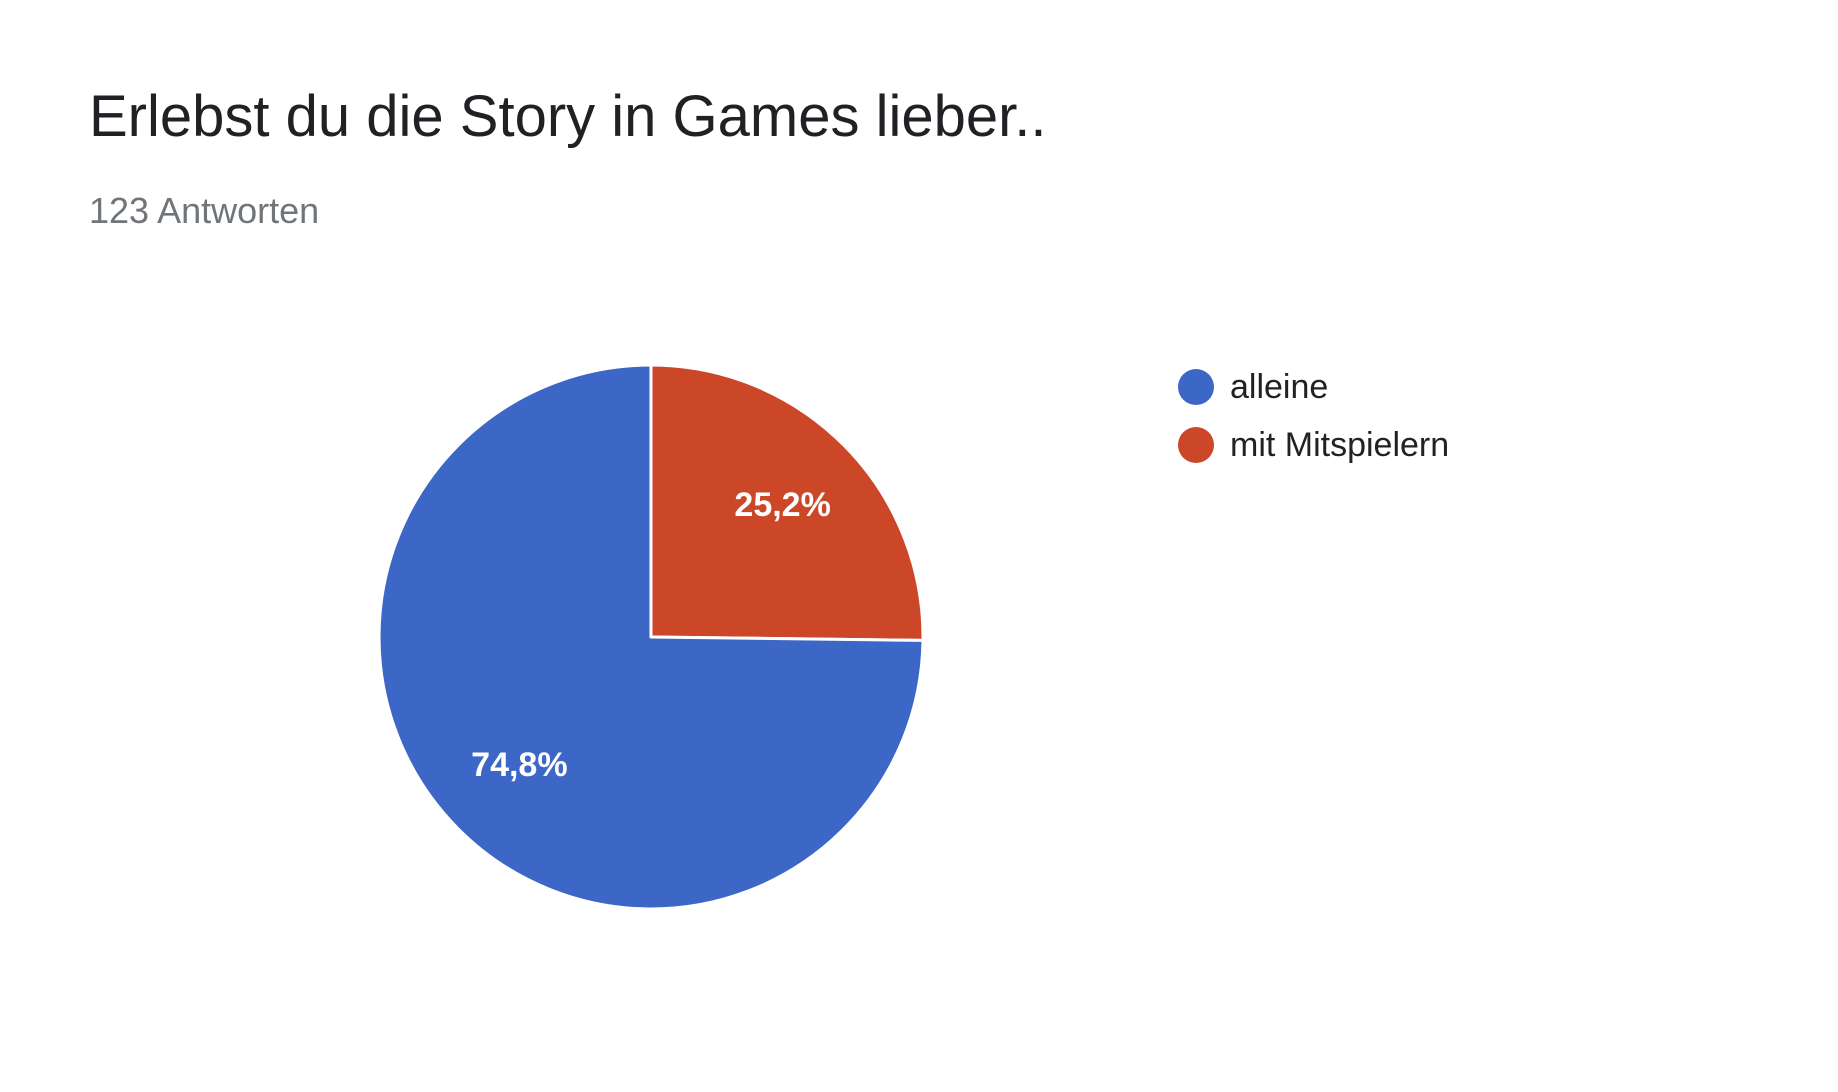 This screenshot has width=1838, height=1092. I want to click on pie-slice-alleine, so click(651, 637).